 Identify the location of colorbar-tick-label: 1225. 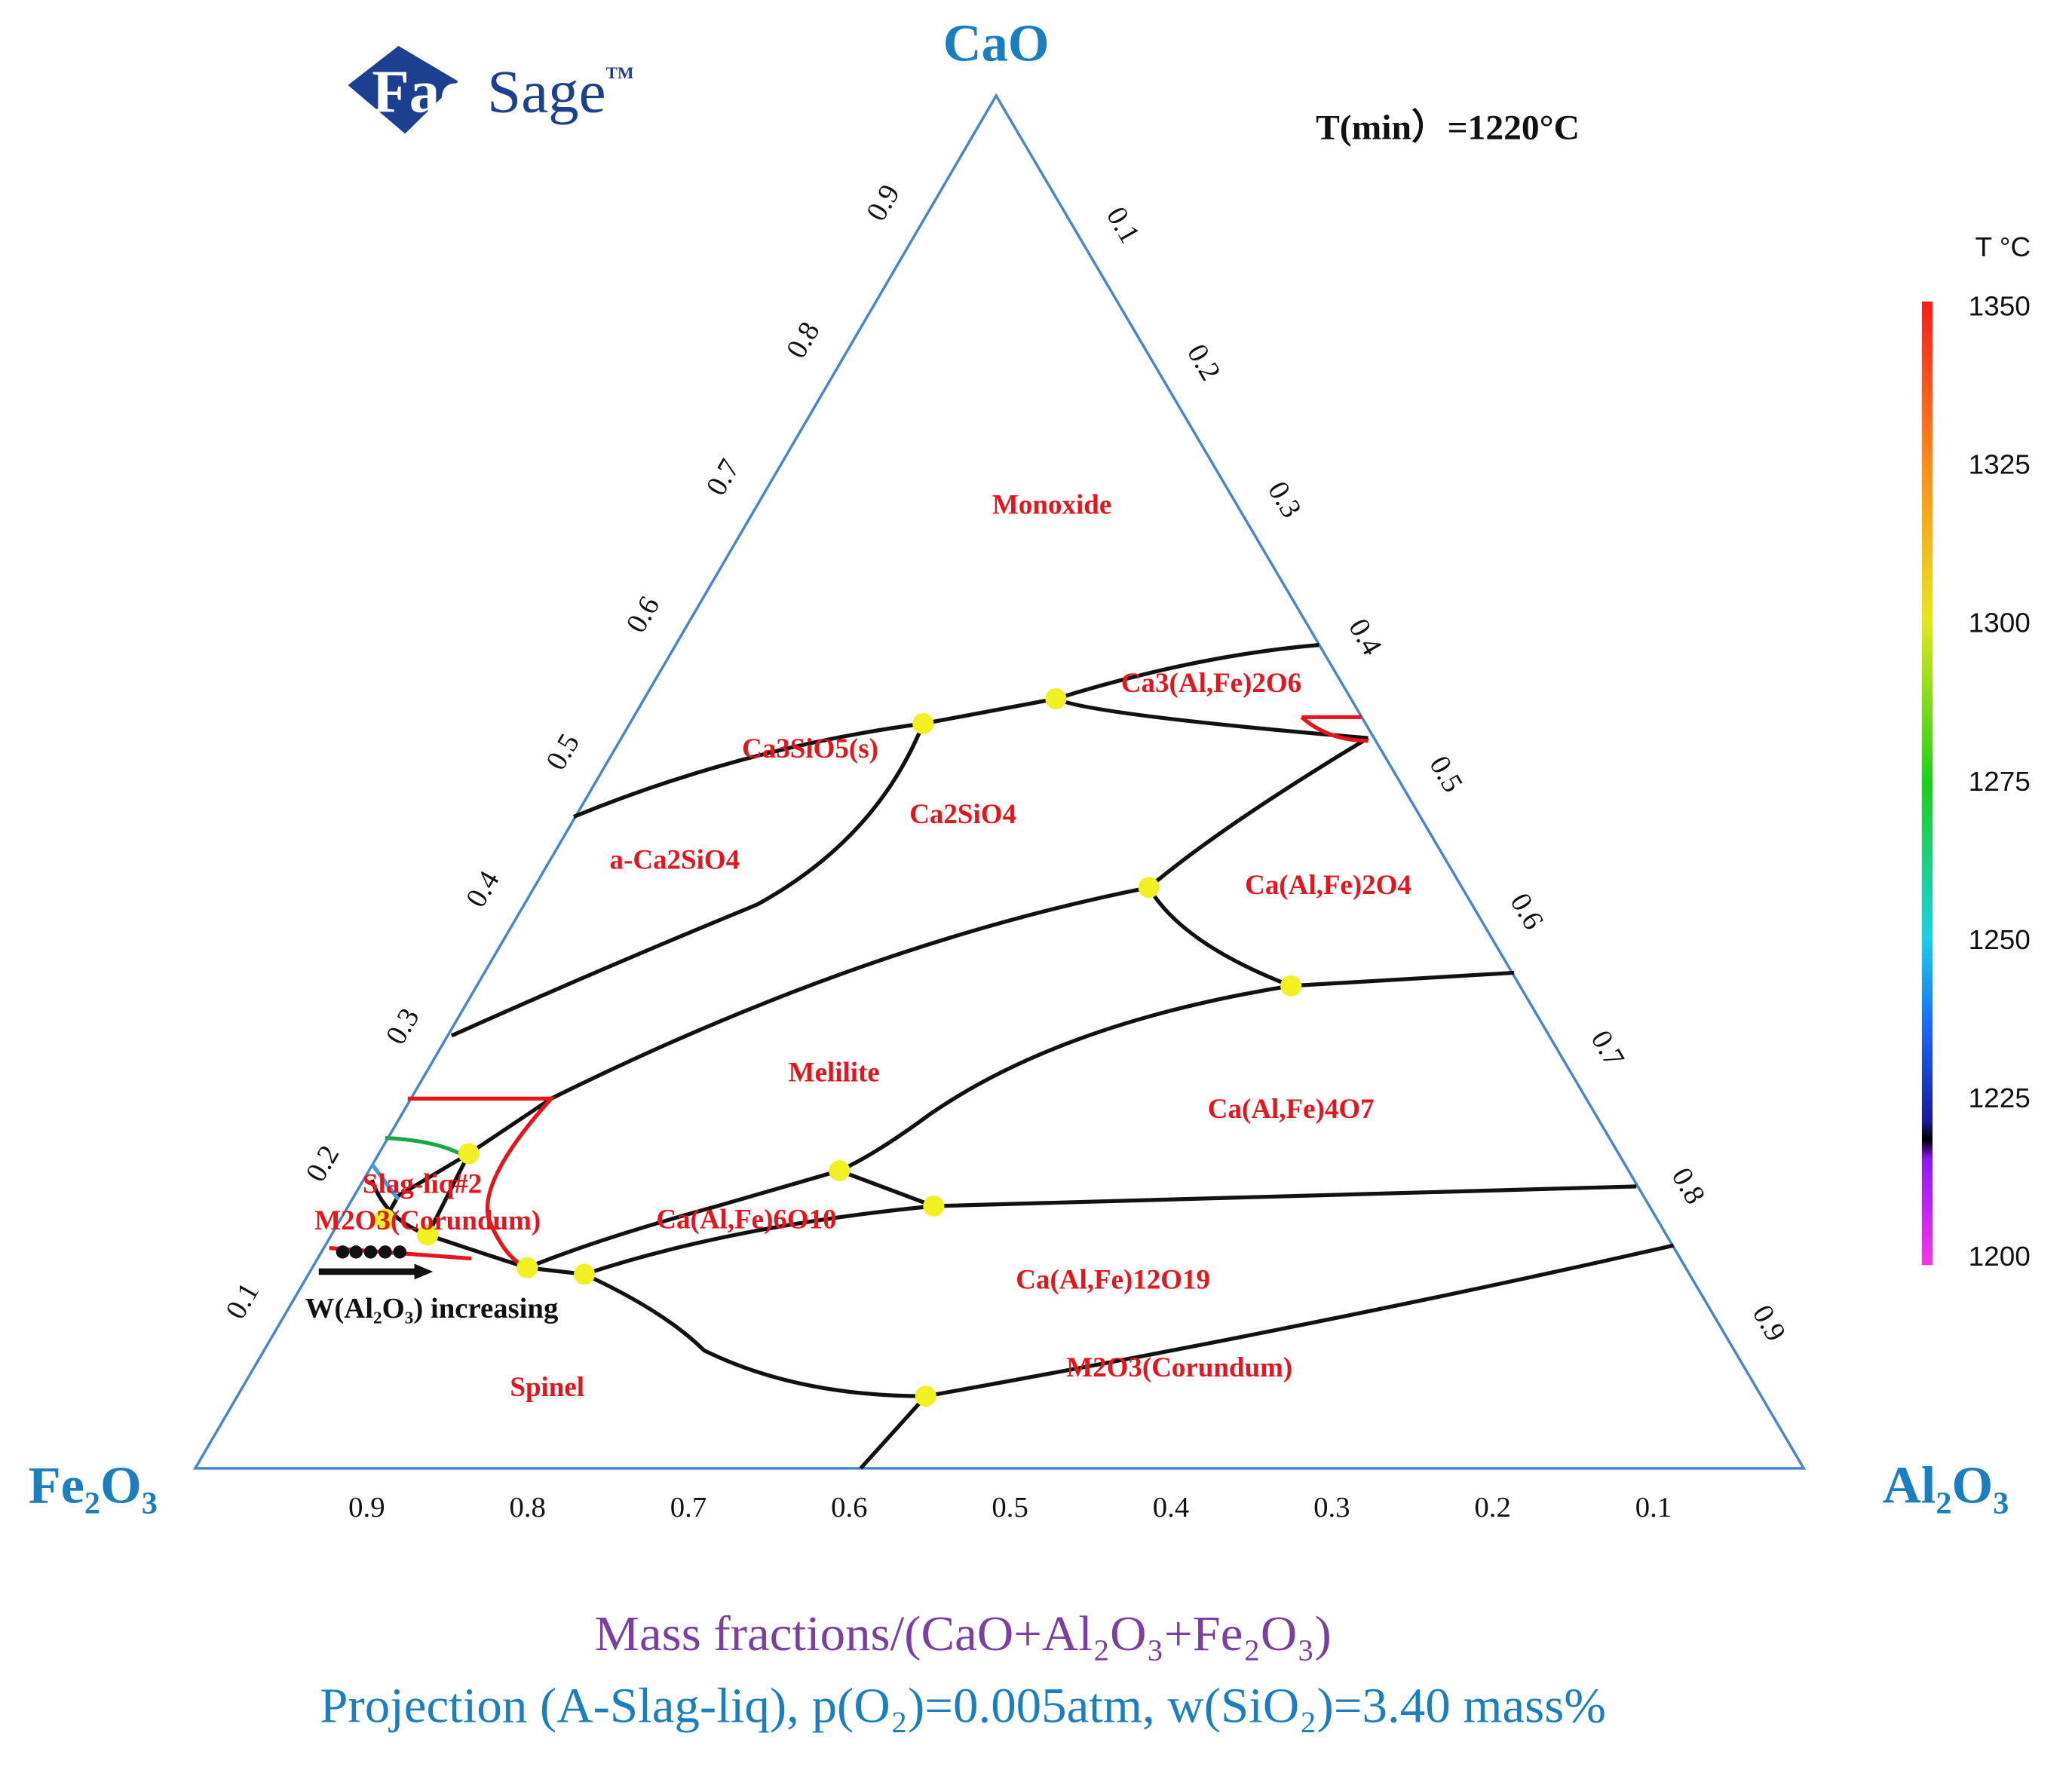
(2000, 1097).